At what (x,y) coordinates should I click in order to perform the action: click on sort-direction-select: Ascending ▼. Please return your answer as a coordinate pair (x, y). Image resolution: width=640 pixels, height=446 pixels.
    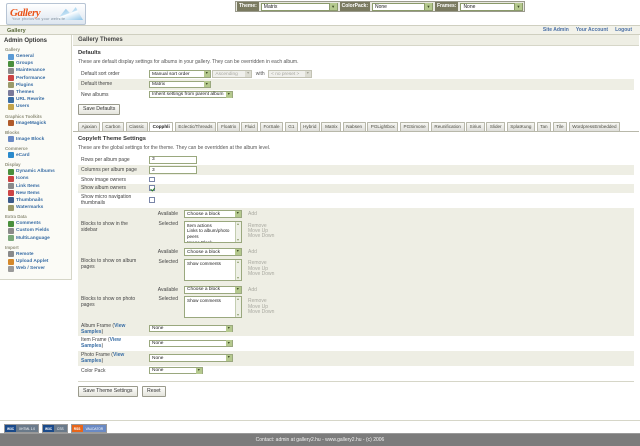
    Looking at the image, I should click on (232, 74).